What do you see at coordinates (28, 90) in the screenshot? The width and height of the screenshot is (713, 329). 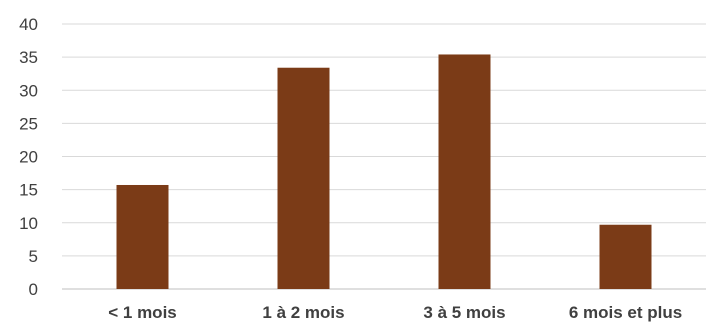 I see `y-tick-label: 30` at bounding box center [28, 90].